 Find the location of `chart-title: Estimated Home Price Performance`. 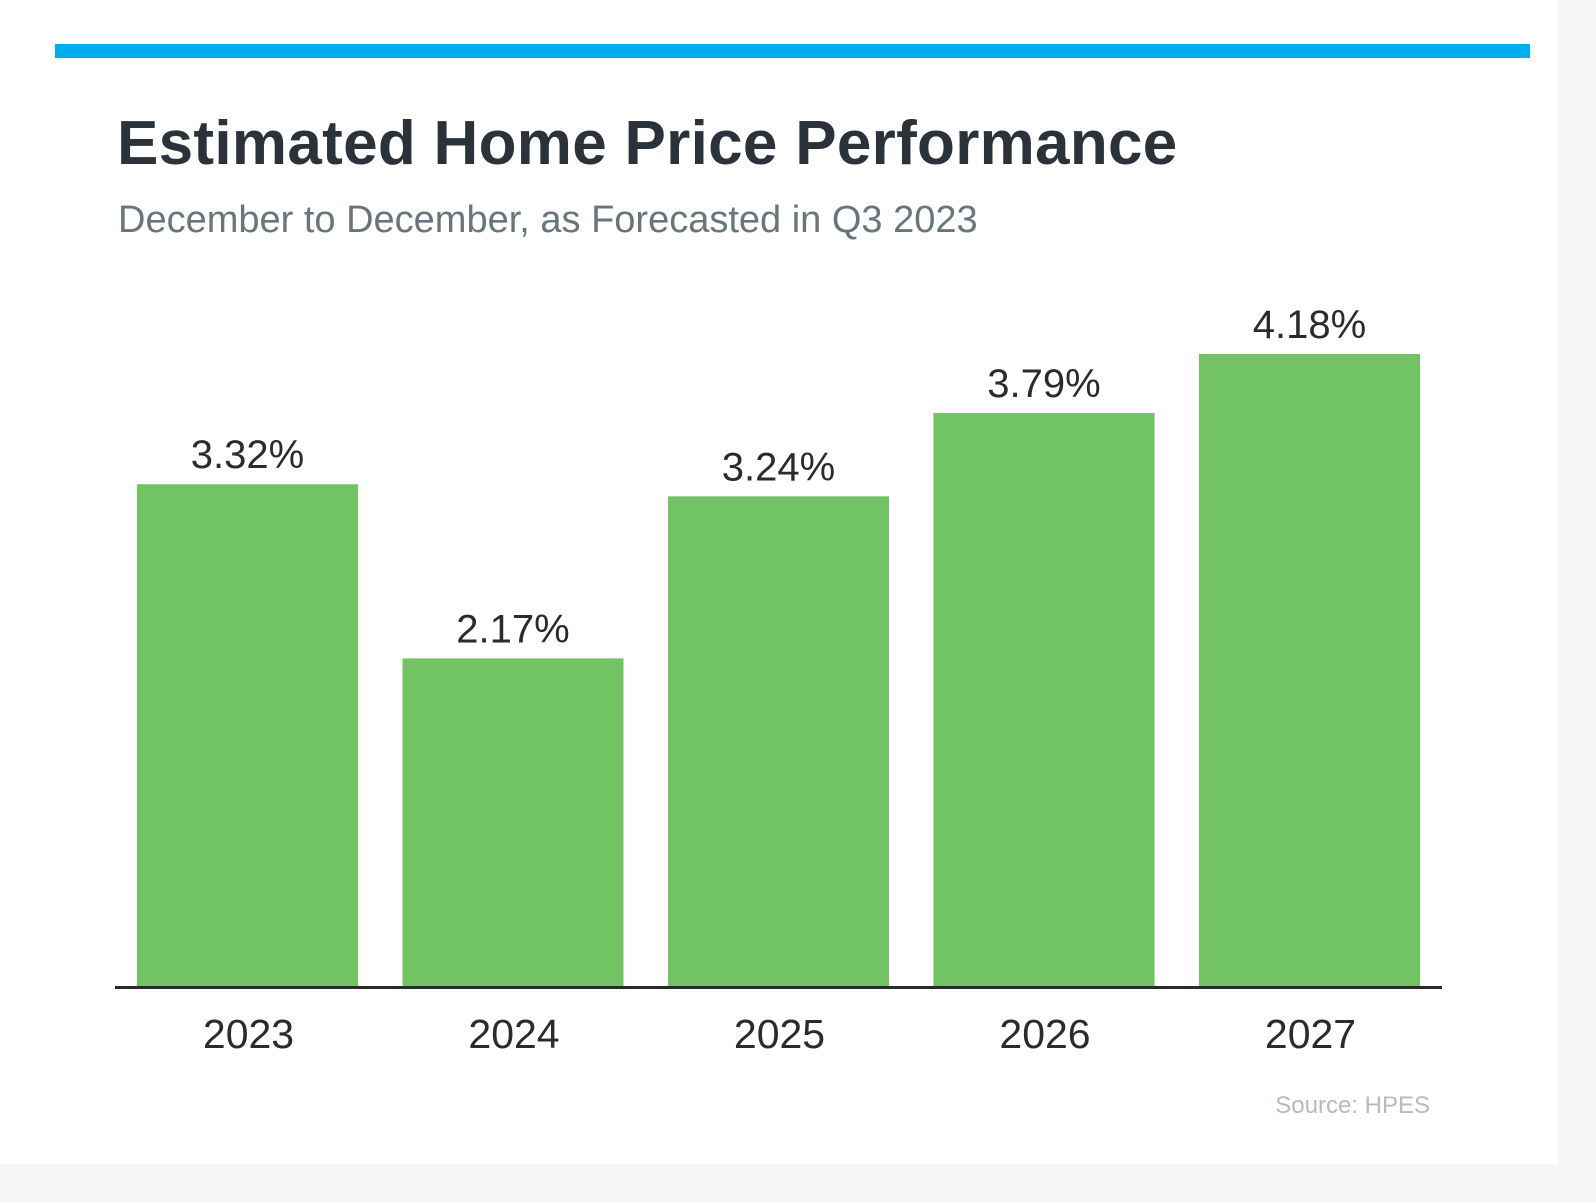

chart-title: Estimated Home Price Performance is located at coordinates (647, 143).